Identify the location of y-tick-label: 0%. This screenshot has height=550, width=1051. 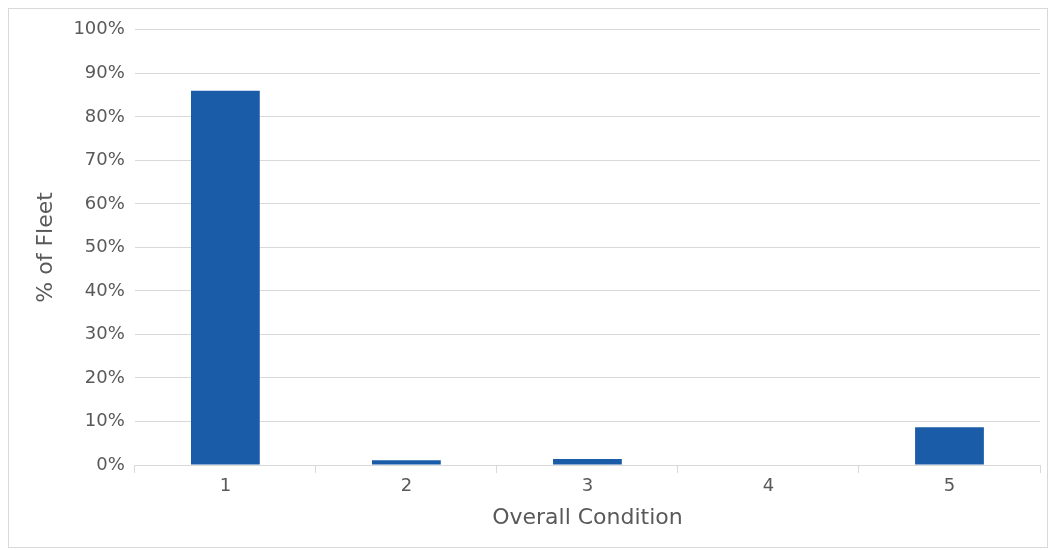
(110, 463).